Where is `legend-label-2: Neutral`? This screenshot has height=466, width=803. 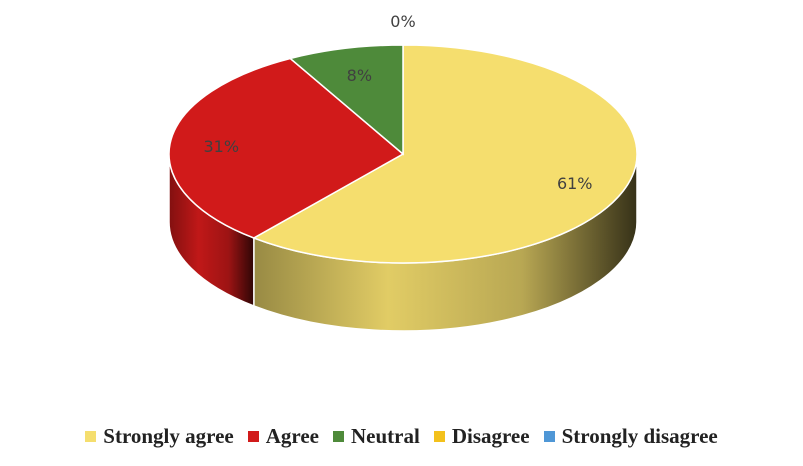 legend-label-2: Neutral is located at coordinates (385, 436).